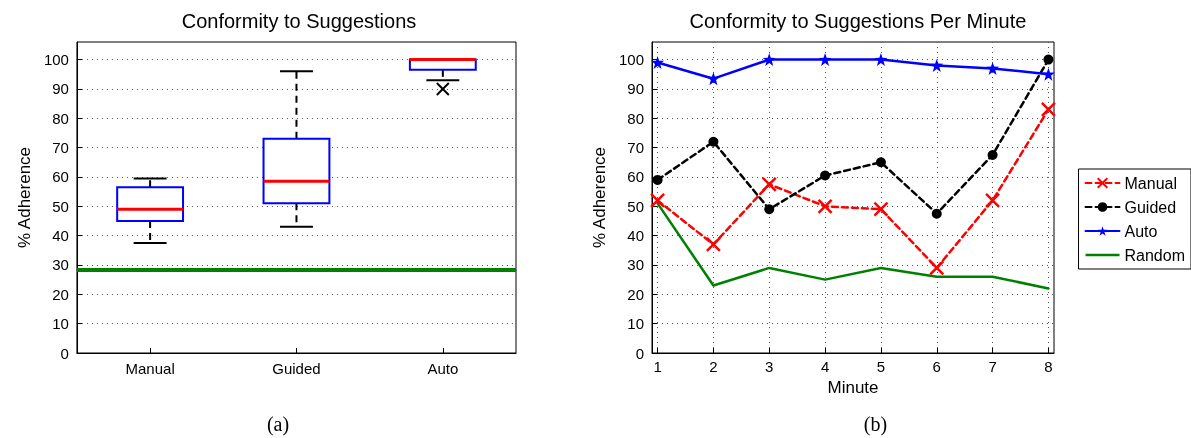 The image size is (1191, 438). Describe the element at coordinates (150, 368) in the screenshot. I see `x-tick-label: Manual` at that location.